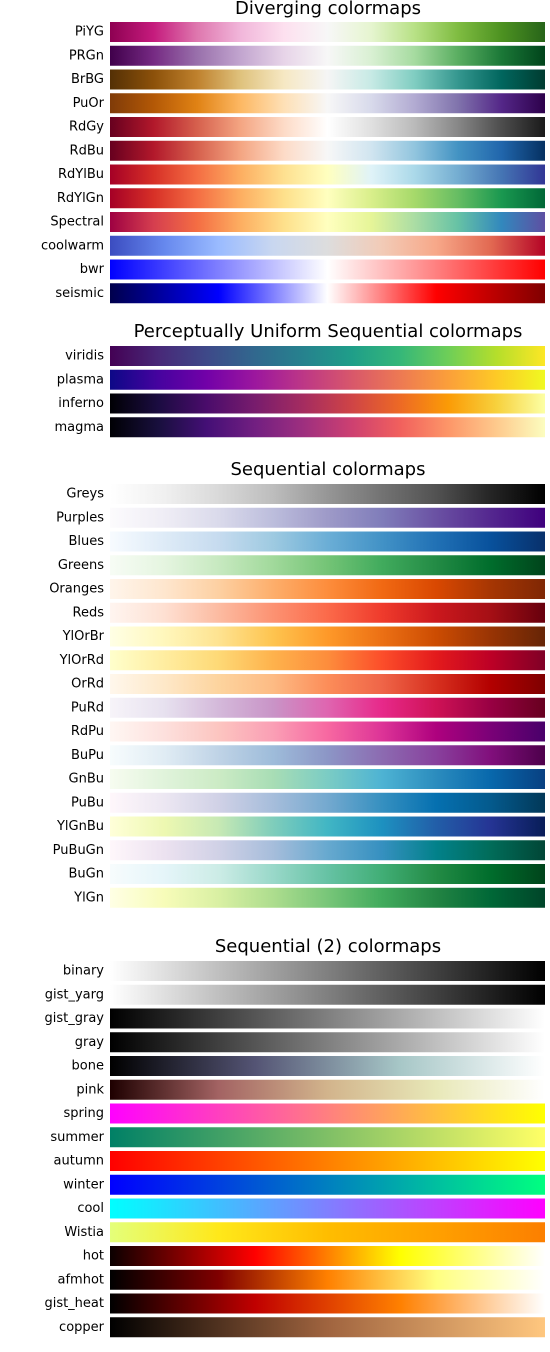 This screenshot has width=550, height=1352. Describe the element at coordinates (74, 994) in the screenshot. I see `colormap-label: gist_yarg` at that location.